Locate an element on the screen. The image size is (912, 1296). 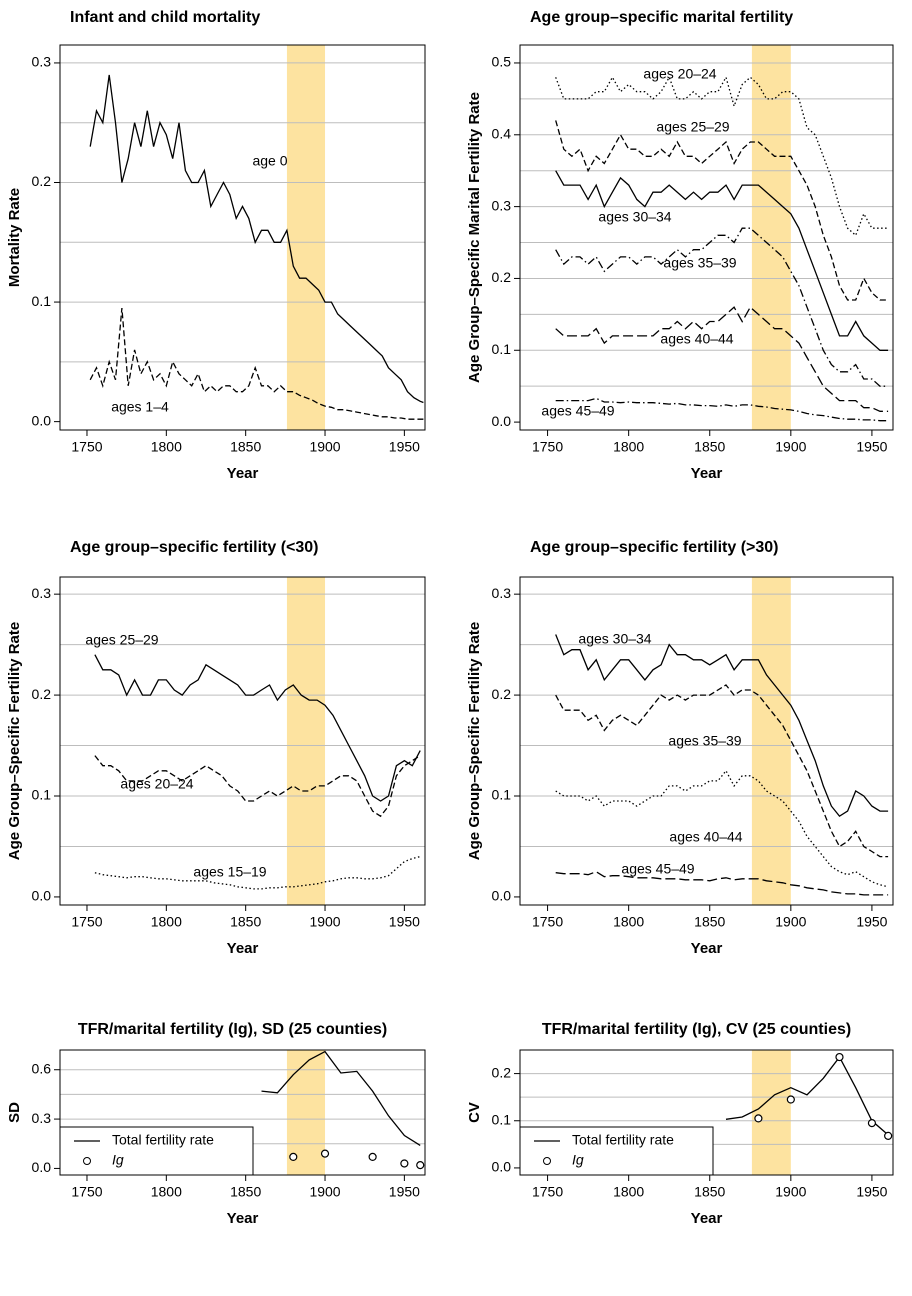
chart-title: Age group–specific marital fertility is located at coordinates (661, 17).